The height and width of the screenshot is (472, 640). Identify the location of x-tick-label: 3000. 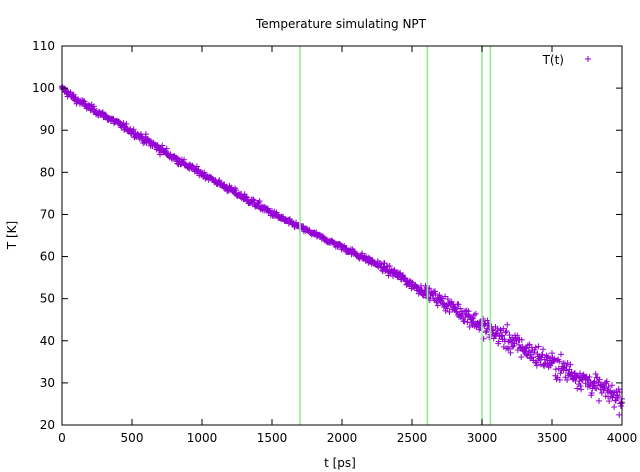
(482, 438).